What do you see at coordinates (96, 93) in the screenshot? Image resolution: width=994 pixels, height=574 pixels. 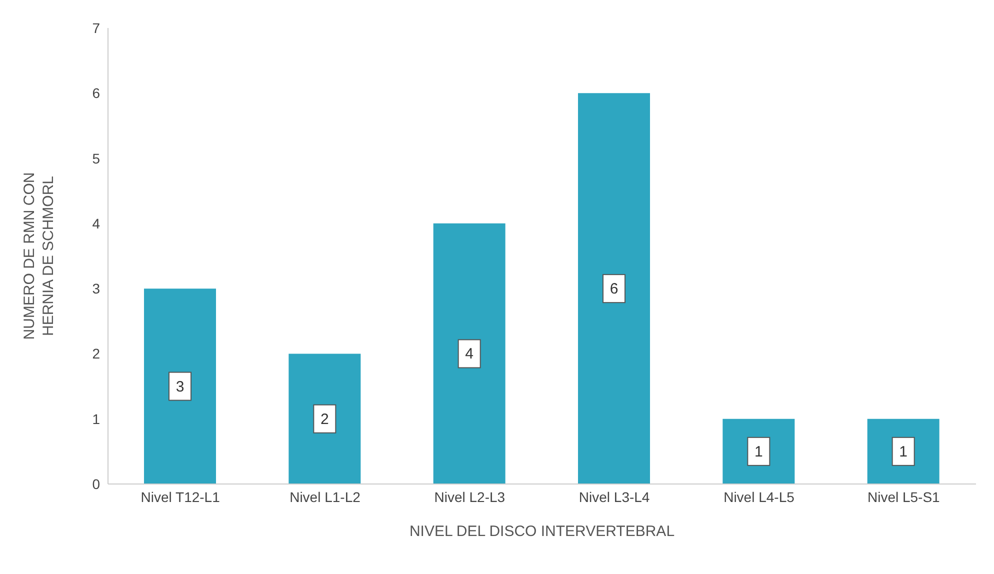 I see `y-tick-label: 6` at bounding box center [96, 93].